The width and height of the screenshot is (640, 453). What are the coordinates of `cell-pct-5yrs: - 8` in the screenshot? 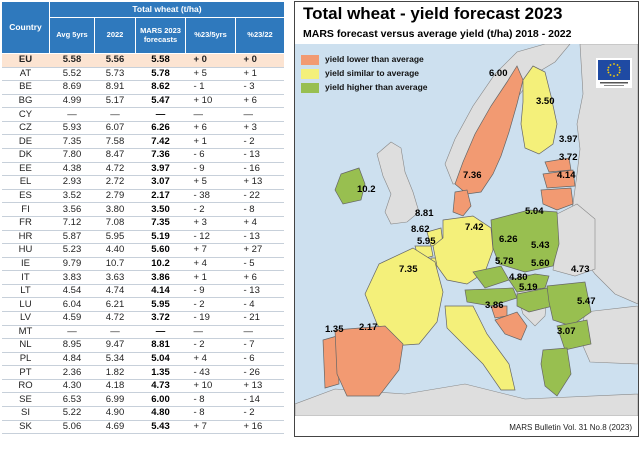 It's located at (210, 413).